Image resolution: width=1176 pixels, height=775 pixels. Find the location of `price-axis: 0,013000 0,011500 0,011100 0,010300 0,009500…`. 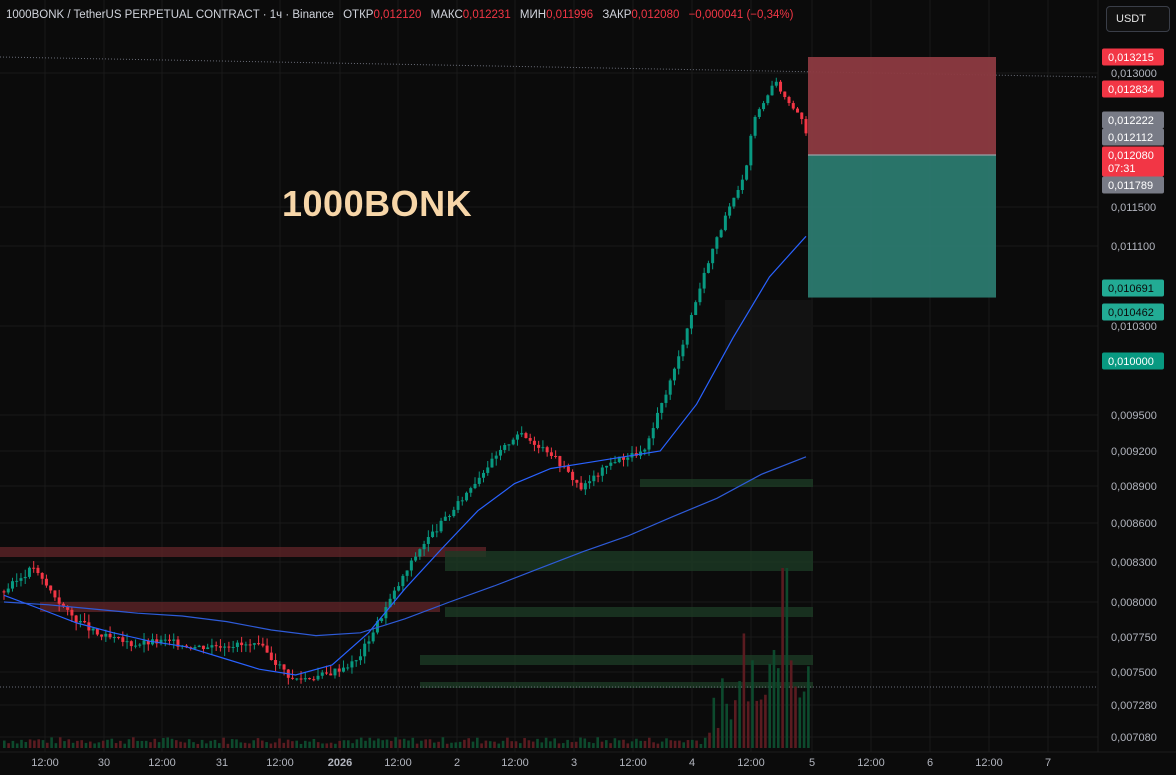

price-axis: 0,013000 0,011500 0,011100 0,010300 0,009500… is located at coordinates (1130, 376).